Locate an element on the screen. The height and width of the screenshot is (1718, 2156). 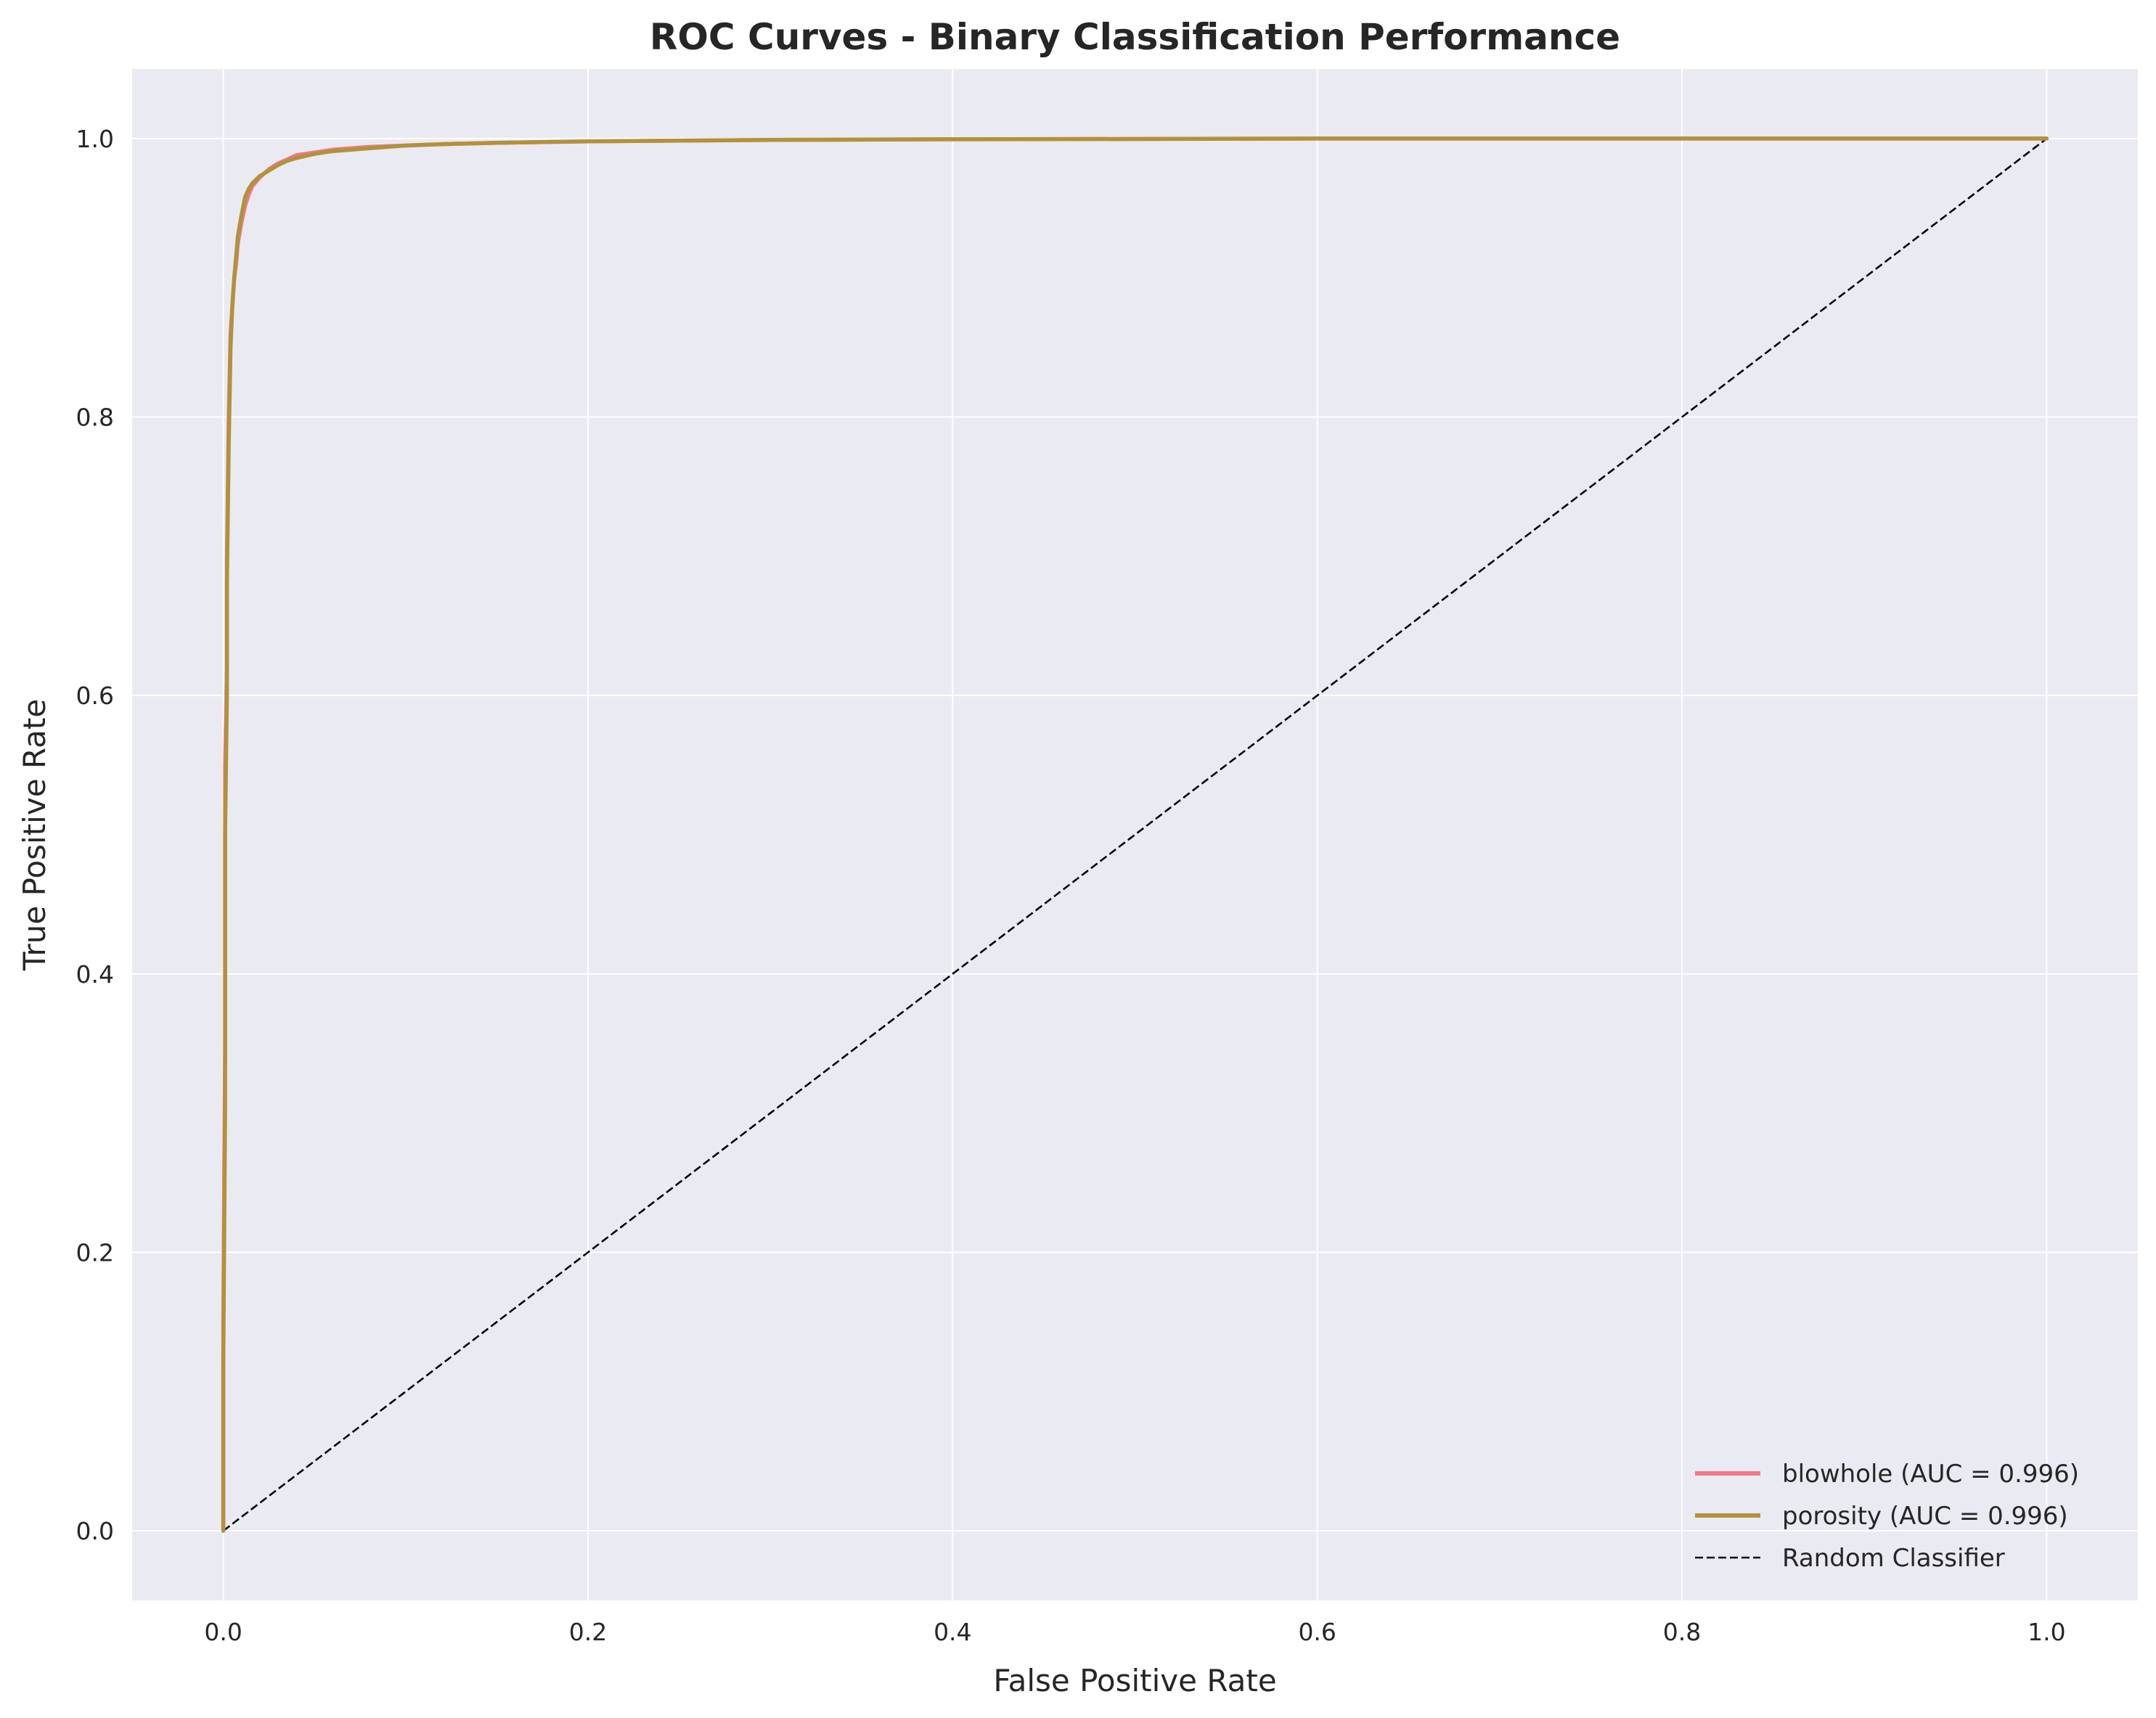
y-tick-label: 0.4 is located at coordinates (95, 975).